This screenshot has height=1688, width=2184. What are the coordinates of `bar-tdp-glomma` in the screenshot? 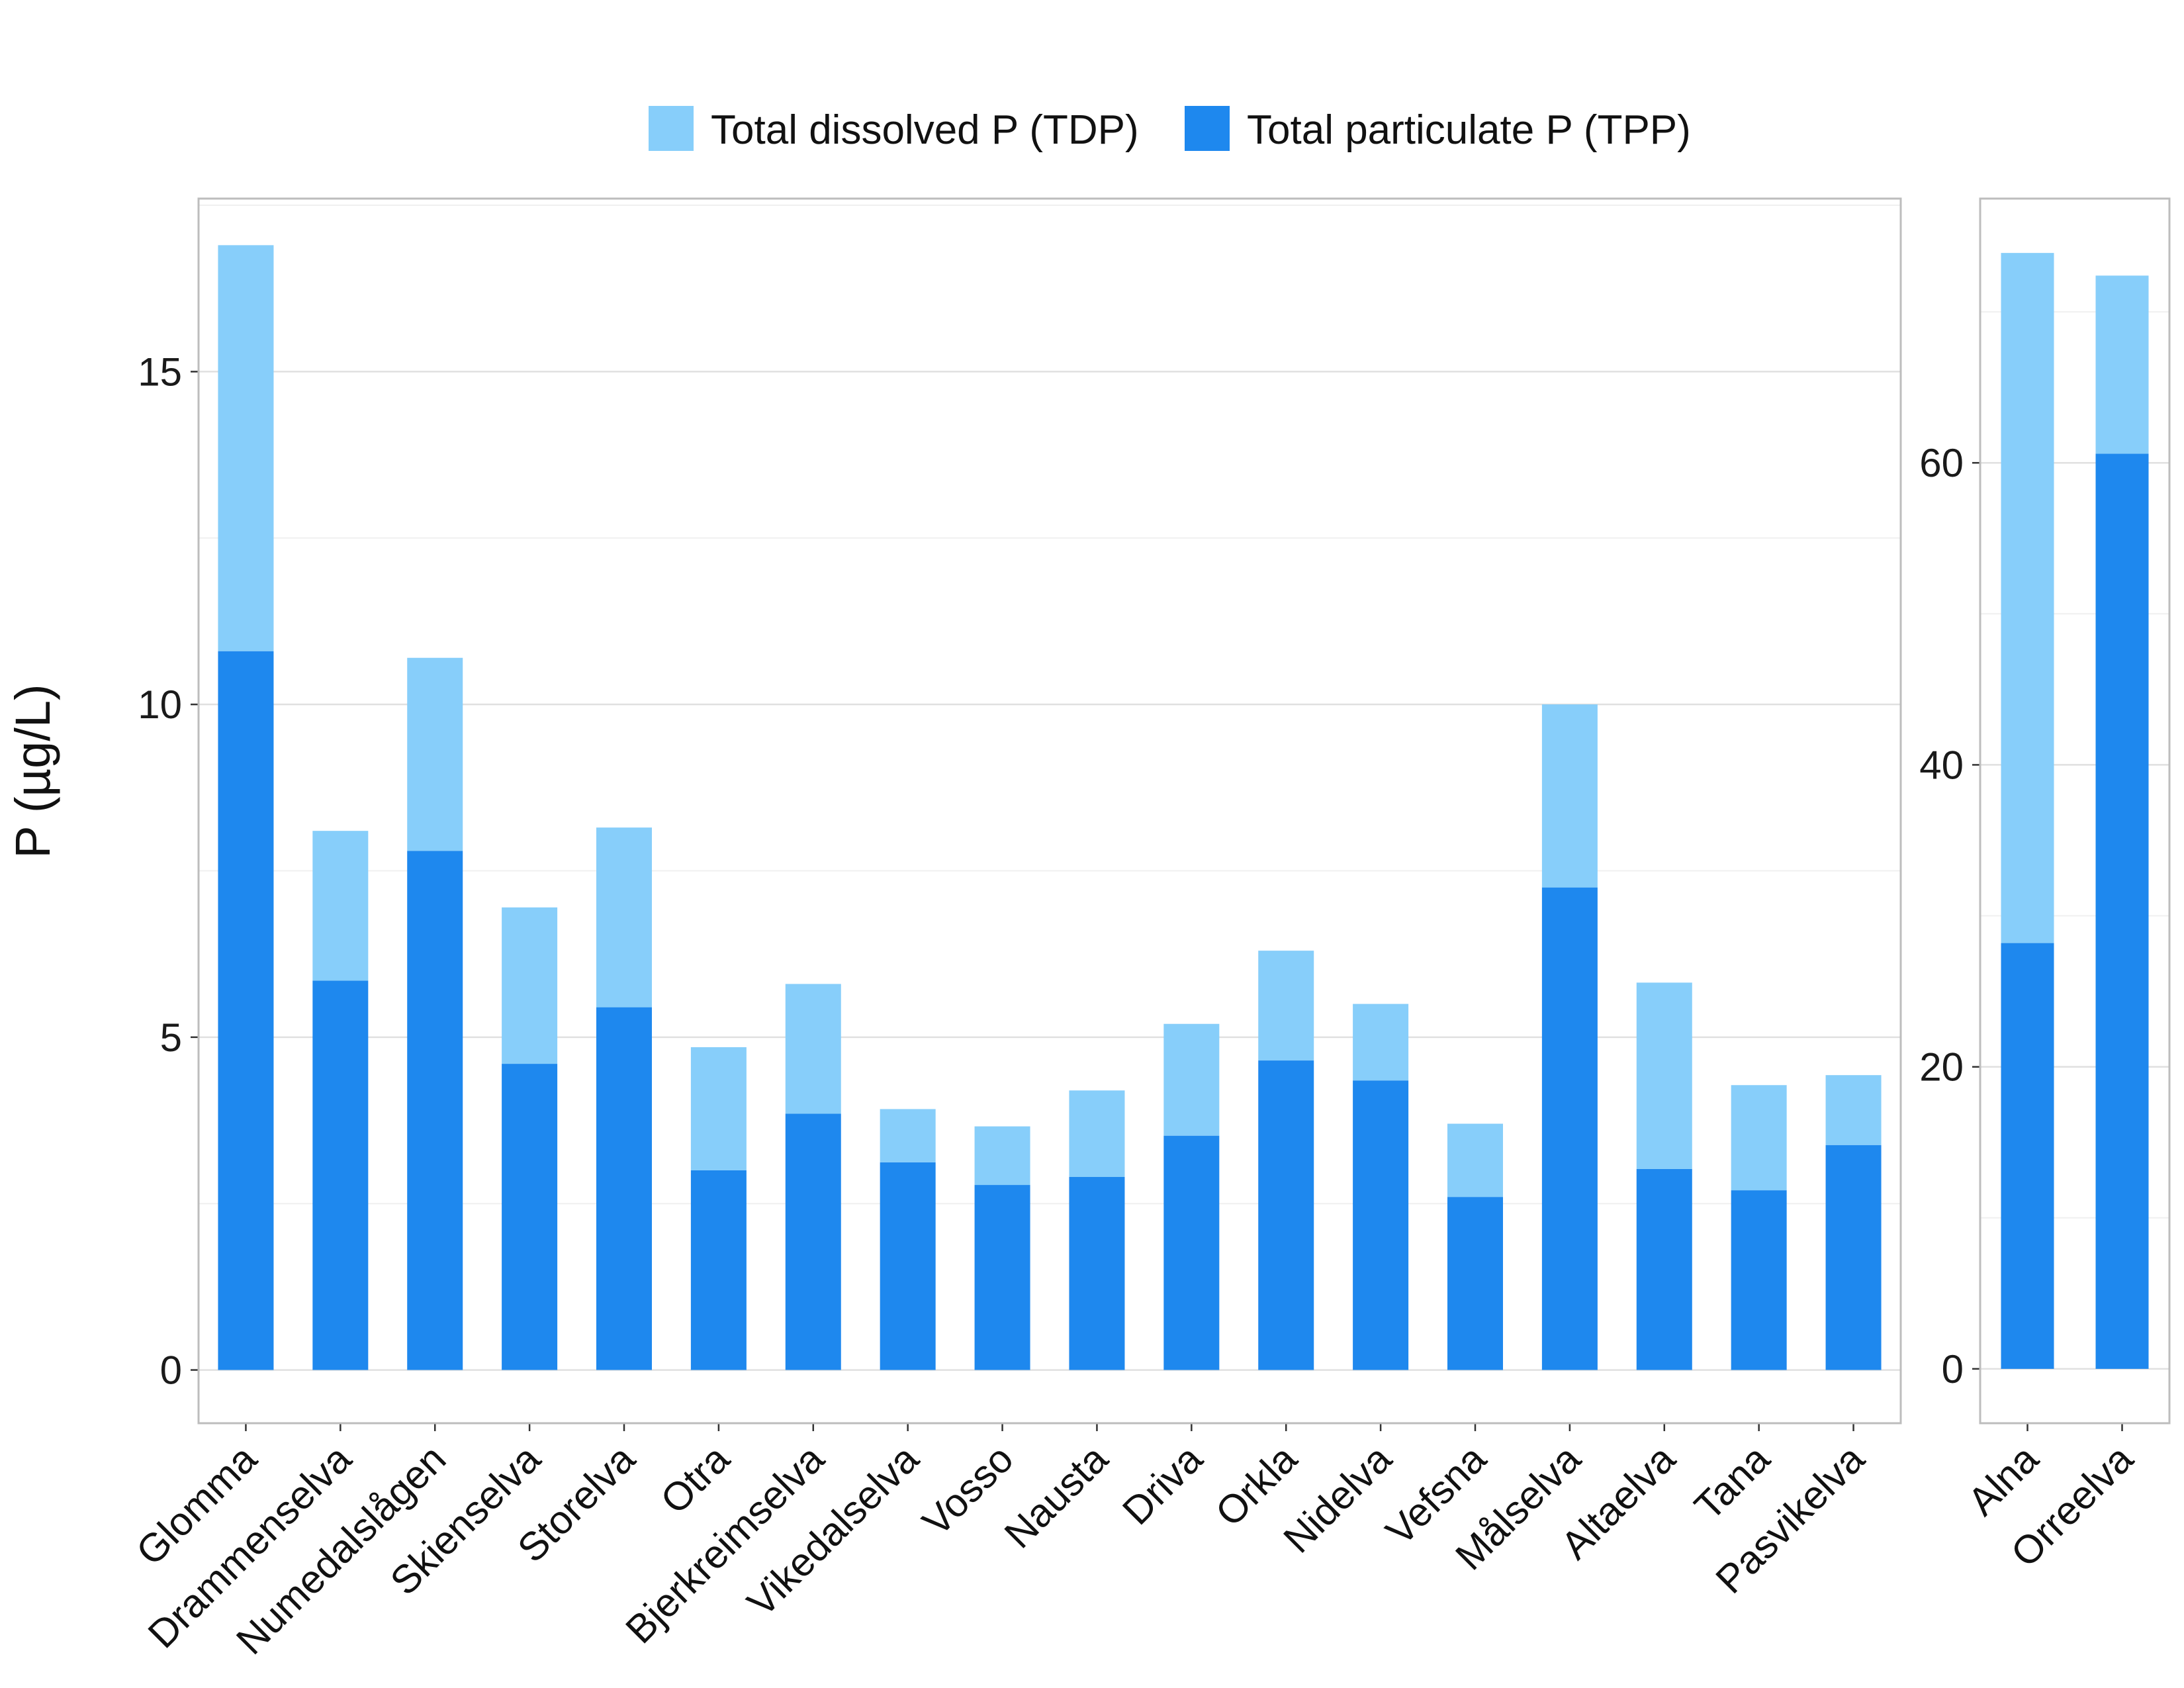 It's located at (246, 448).